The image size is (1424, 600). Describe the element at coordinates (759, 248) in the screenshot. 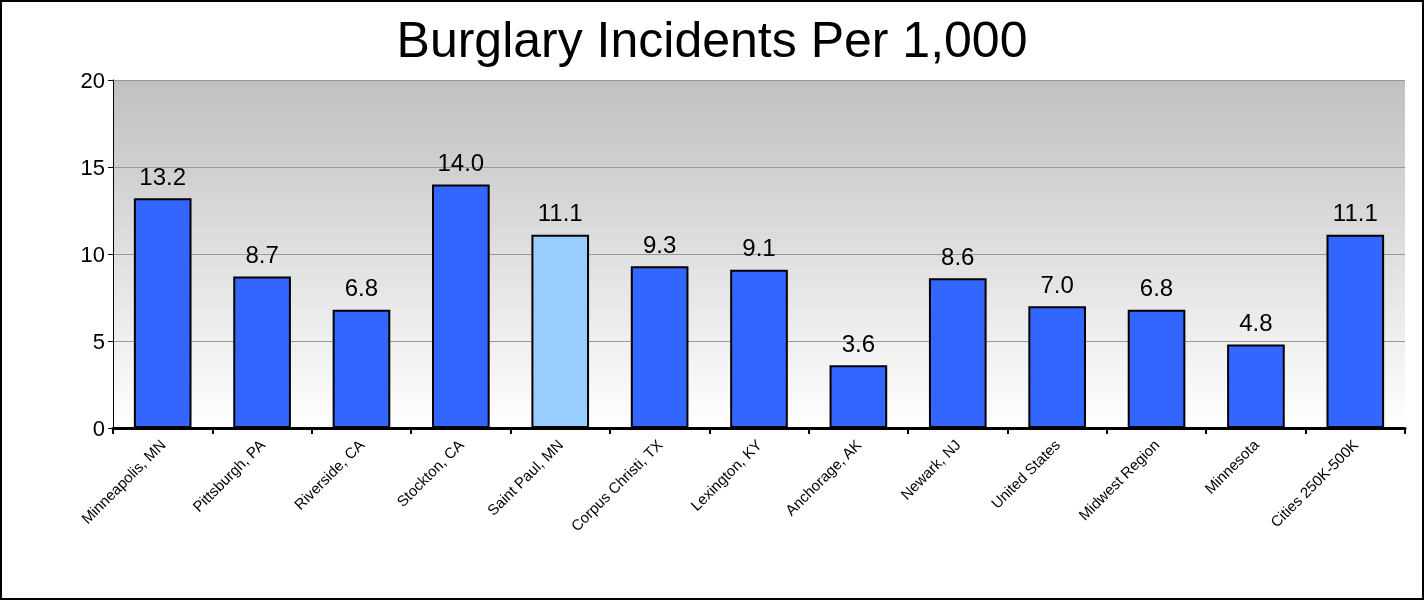

I see `data-label: 9.1` at that location.